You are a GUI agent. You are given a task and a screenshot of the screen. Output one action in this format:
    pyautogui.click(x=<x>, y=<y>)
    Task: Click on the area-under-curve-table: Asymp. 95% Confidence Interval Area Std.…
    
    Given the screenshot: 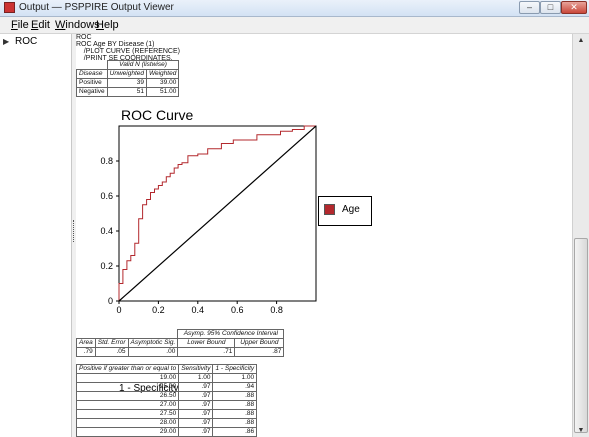 What is the action you would take?
    pyautogui.click(x=180, y=343)
    